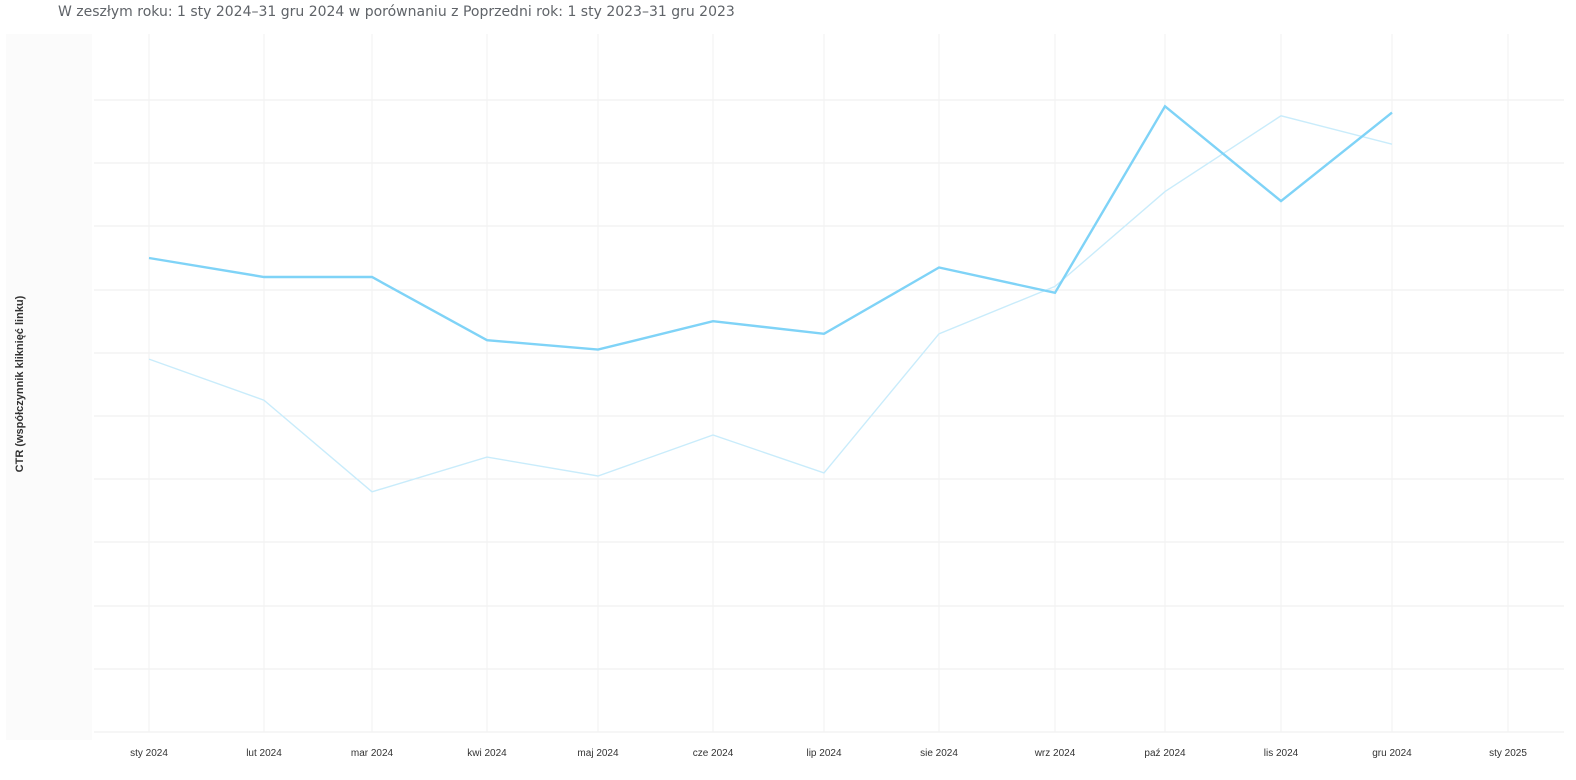 This screenshot has width=1576, height=780. I want to click on x-tick-label: lis 2024, so click(1281, 753).